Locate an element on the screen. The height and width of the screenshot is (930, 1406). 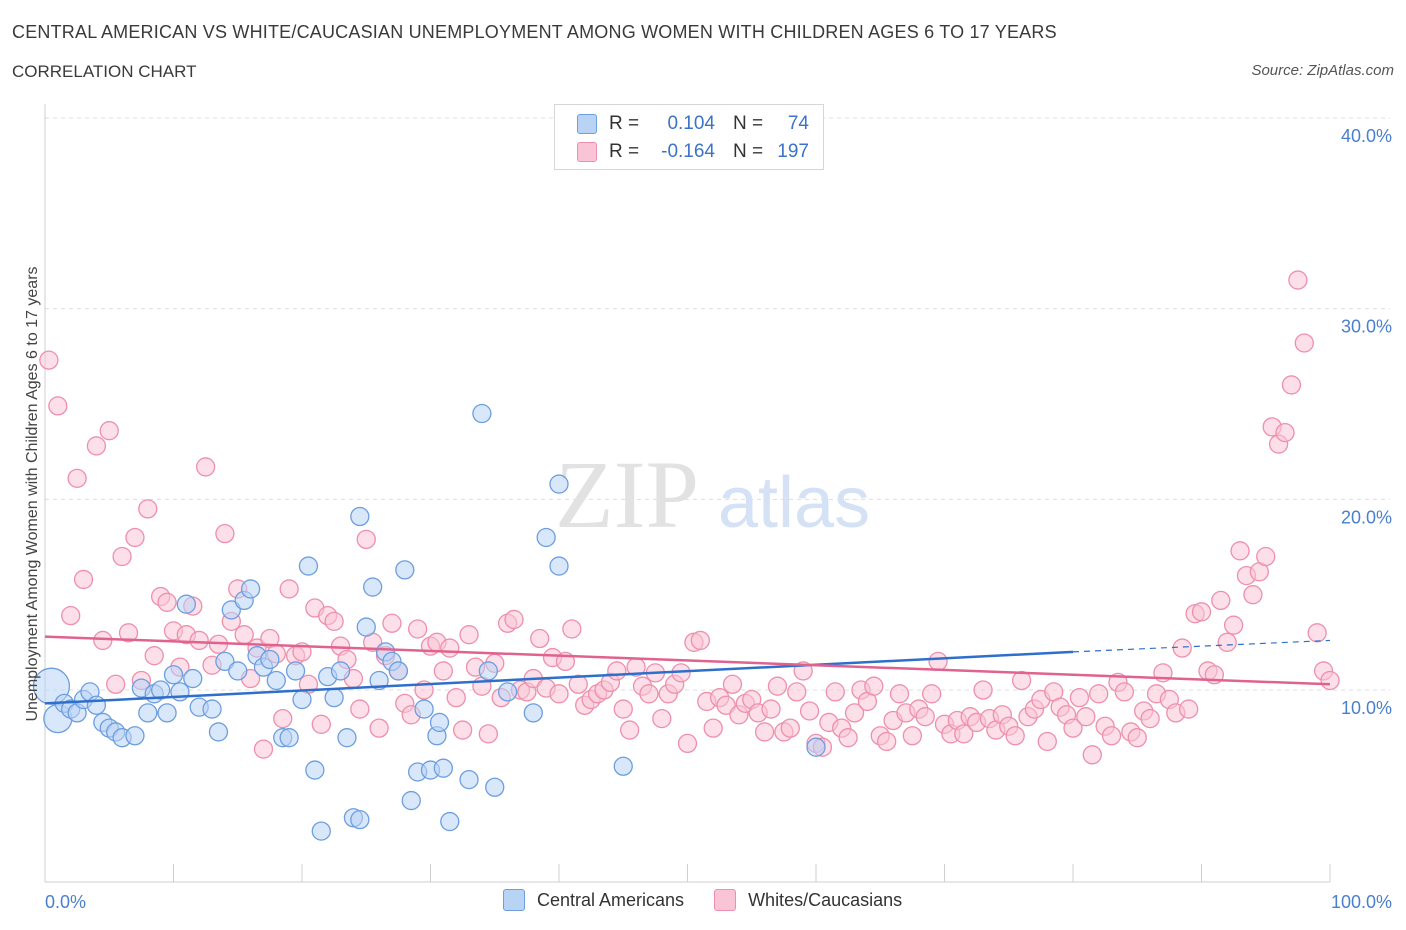
legend-swatch-blue is located at coordinates (514, 900).